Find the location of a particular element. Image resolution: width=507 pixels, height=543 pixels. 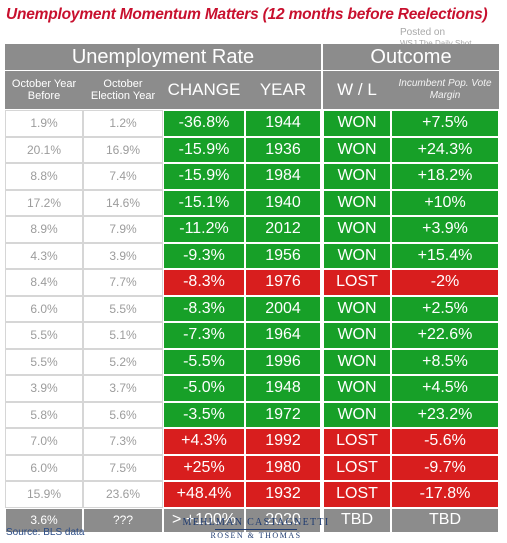

cell-october-year-before: 17.2% is located at coordinates (44, 202).